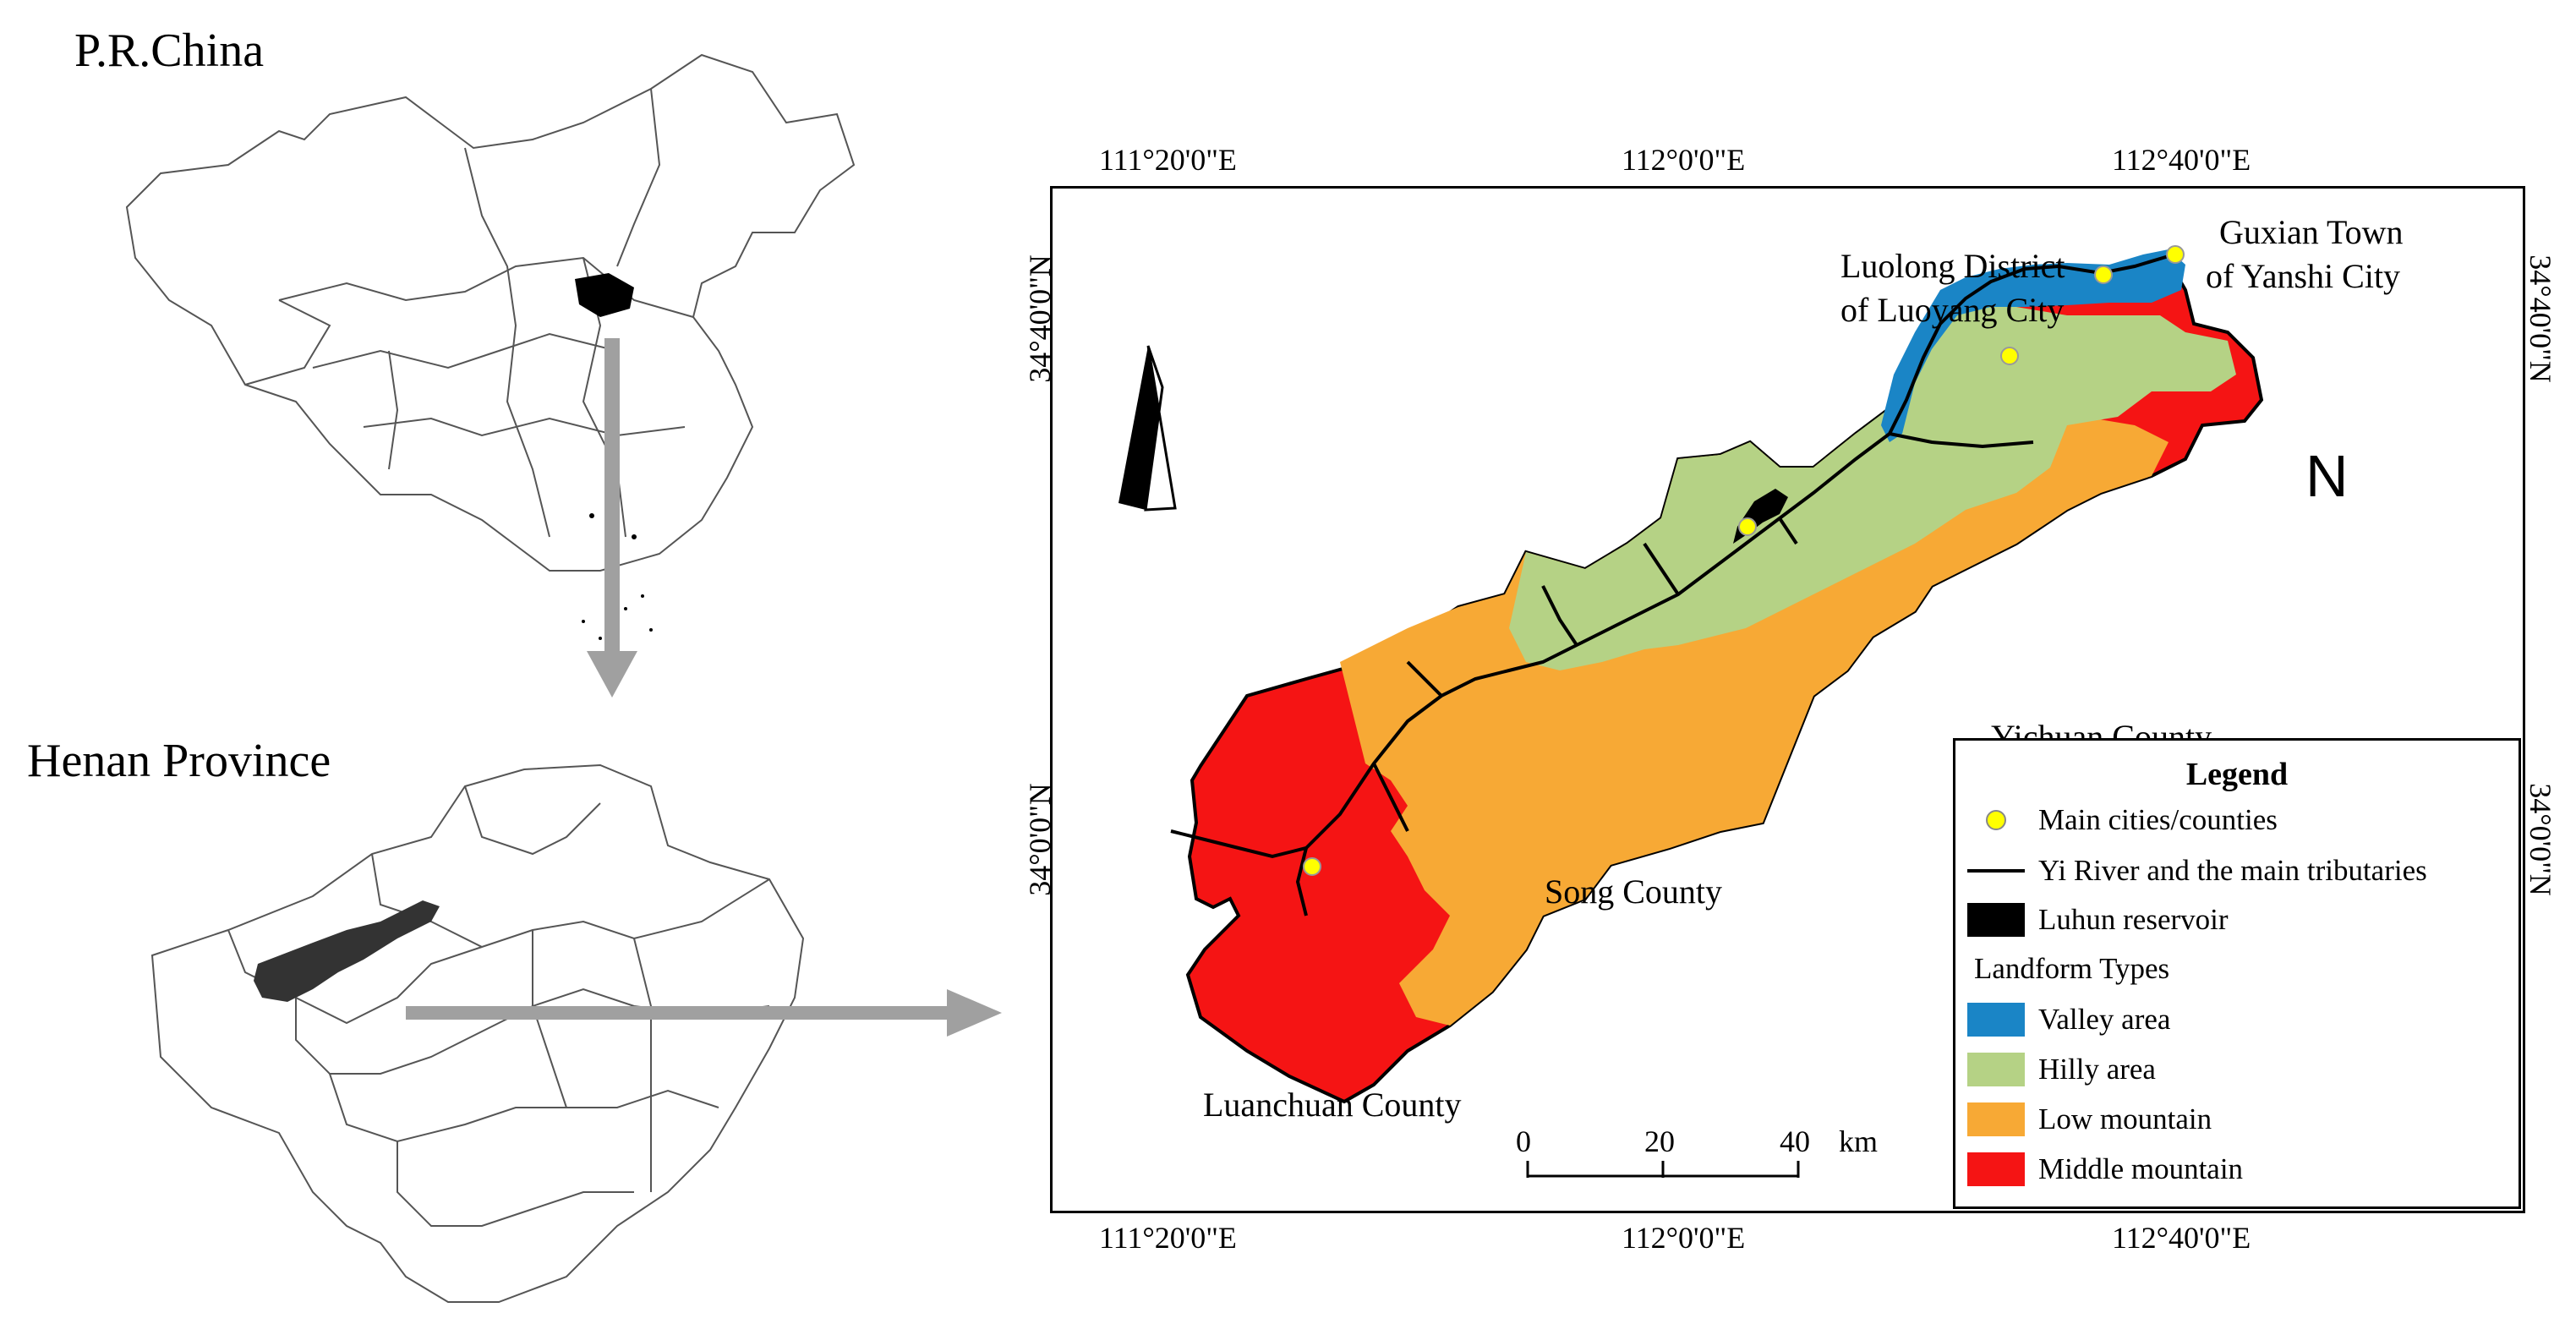  What do you see at coordinates (2540, 318) in the screenshot?
I see `right-coord-1: 34°40'0"N` at bounding box center [2540, 318].